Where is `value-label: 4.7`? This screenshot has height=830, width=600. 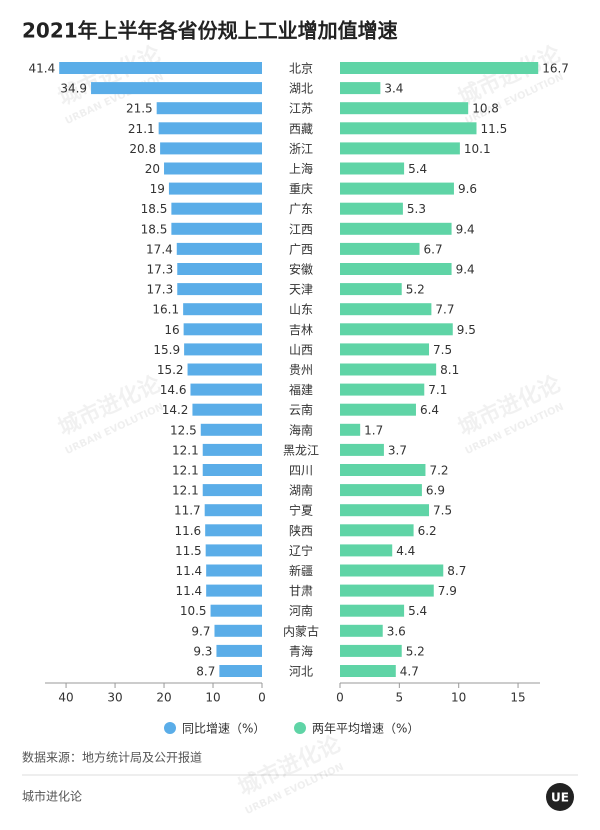
value-label: 4.7 is located at coordinates (409, 672).